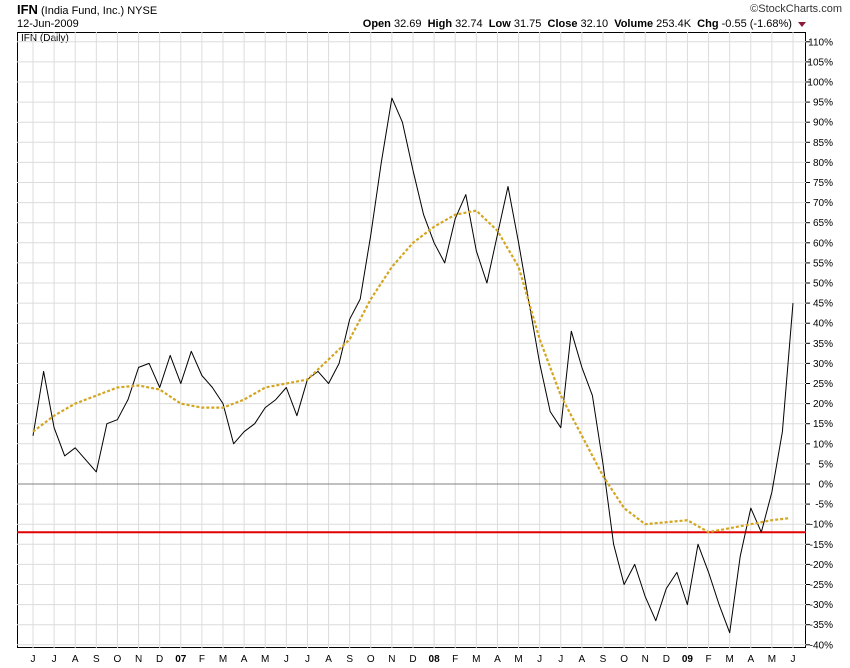 This screenshot has width=850, height=668. What do you see at coordinates (826, 485) in the screenshot?
I see `y-tick-label: 0%` at bounding box center [826, 485].